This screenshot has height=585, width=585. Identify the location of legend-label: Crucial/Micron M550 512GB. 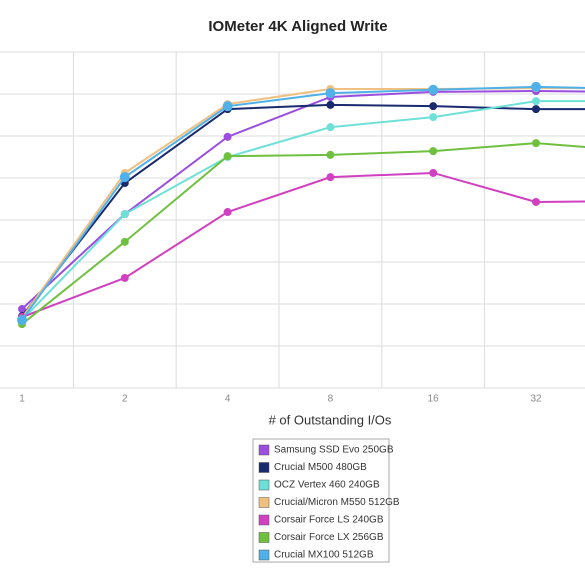
(337, 502).